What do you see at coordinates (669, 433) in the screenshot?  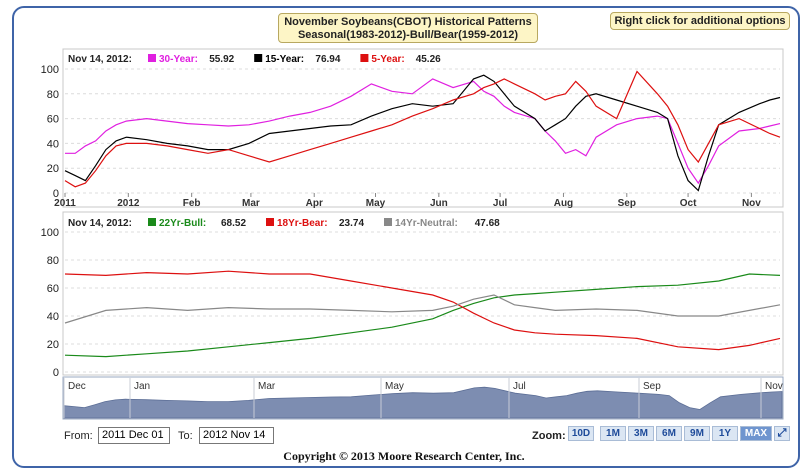 I see `zoom-button-6m: 6M` at bounding box center [669, 433].